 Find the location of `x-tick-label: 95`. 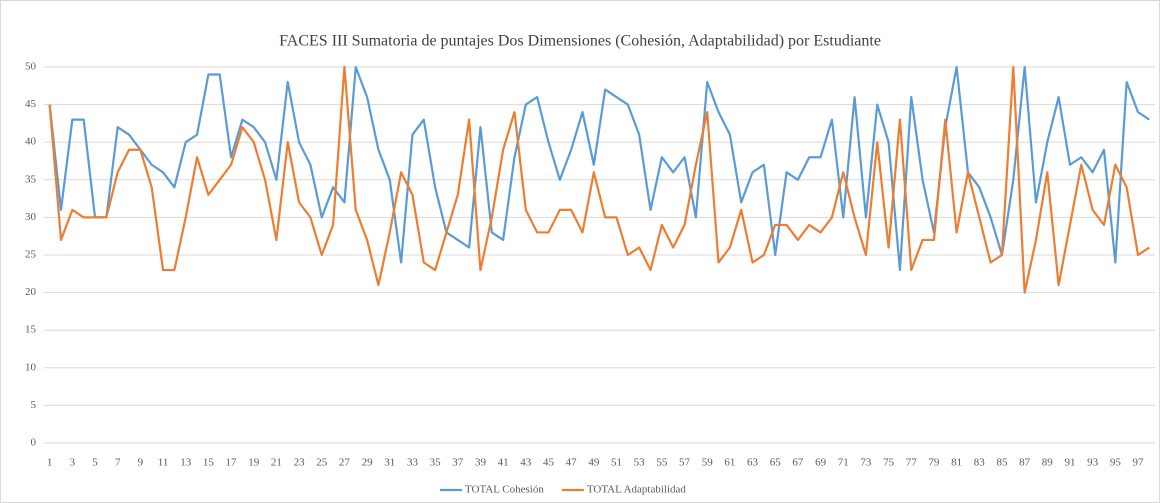

x-tick-label: 95 is located at coordinates (1116, 463).